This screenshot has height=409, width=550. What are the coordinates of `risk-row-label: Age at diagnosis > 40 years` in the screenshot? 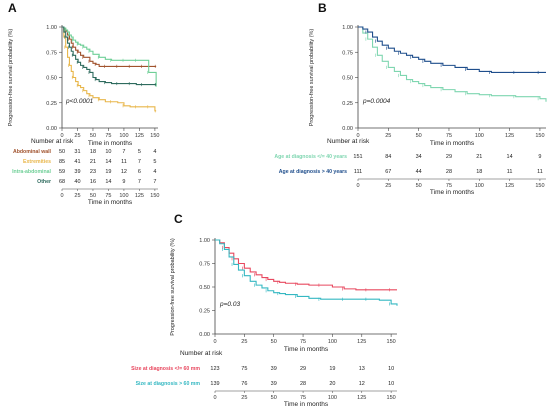 It's located at (313, 172).